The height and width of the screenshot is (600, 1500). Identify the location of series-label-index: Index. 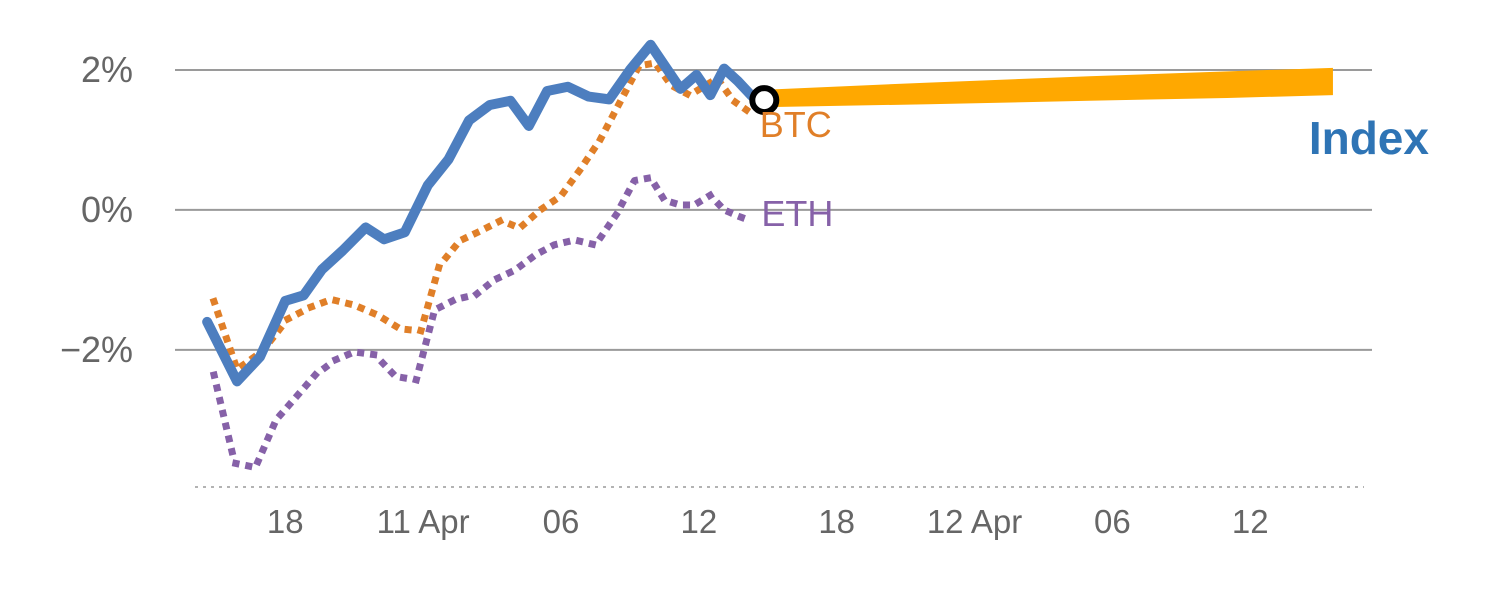
(1369, 138).